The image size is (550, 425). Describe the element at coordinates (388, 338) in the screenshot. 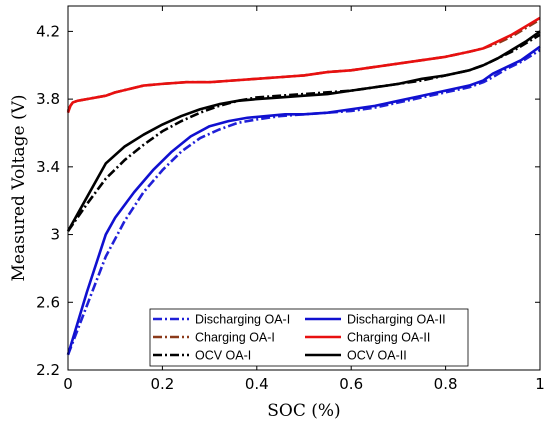

I see `legend-label-charging-oa-ii: Charging OA-II` at that location.